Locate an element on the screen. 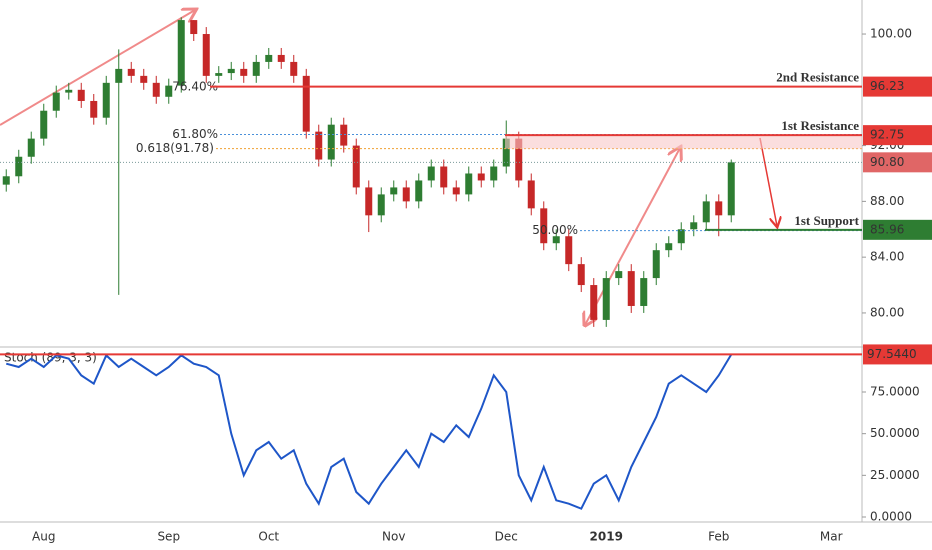 Image resolution: width=932 pixels, height=550 pixels. x-tick-label: 2019 is located at coordinates (606, 537).